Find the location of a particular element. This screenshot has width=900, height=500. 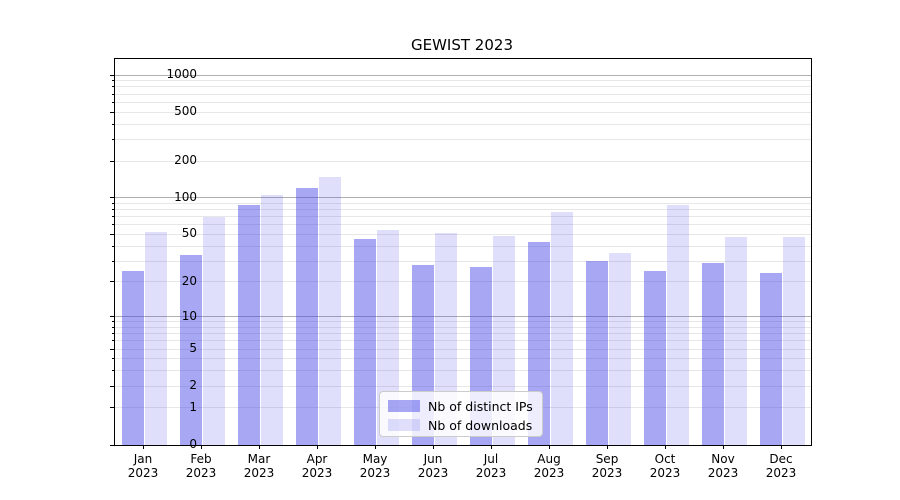

x-label-month: Dec is located at coordinates (781, 459).